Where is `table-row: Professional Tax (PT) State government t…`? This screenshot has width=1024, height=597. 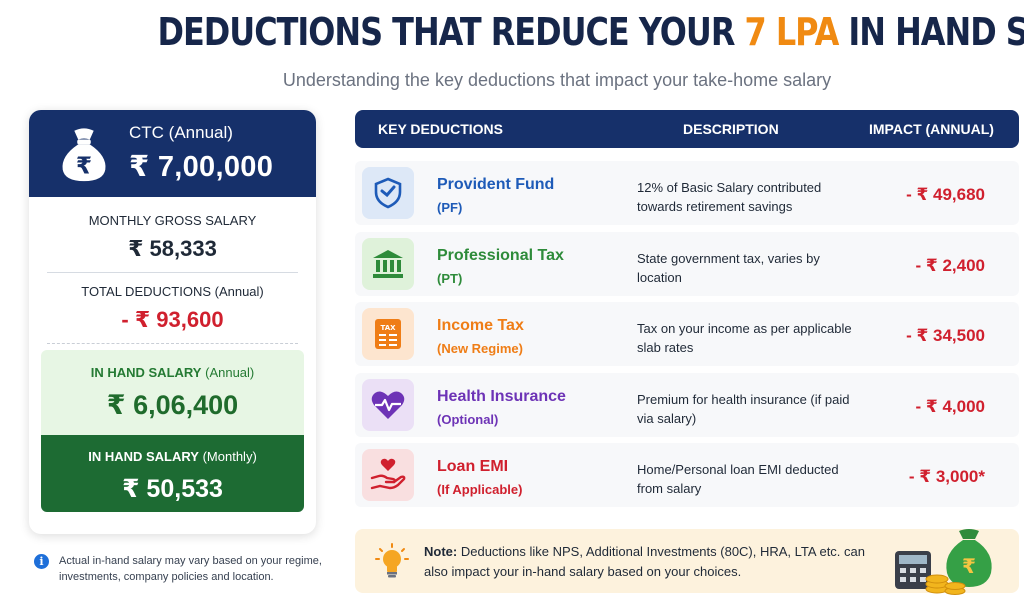
table-row: Professional Tax (PT) State government t… is located at coordinates (687, 263).